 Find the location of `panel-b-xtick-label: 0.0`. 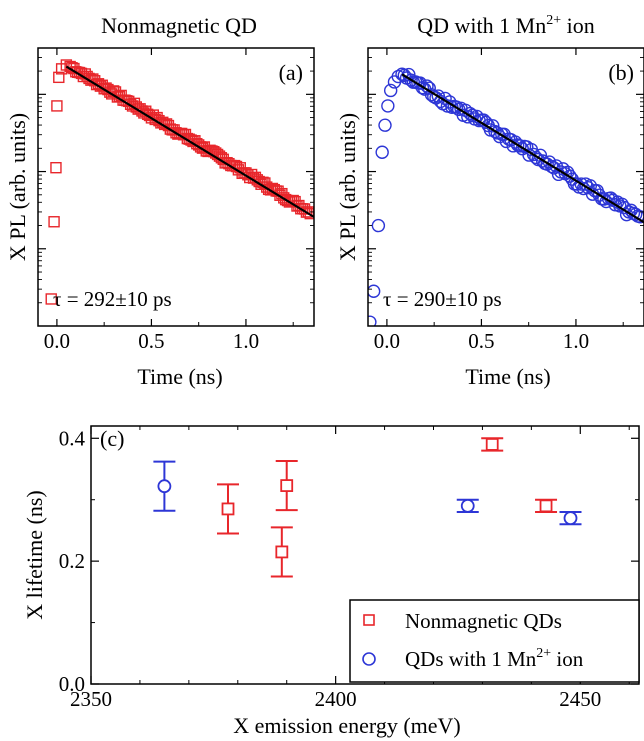

panel-b-xtick-label: 0.0 is located at coordinates (387, 341).